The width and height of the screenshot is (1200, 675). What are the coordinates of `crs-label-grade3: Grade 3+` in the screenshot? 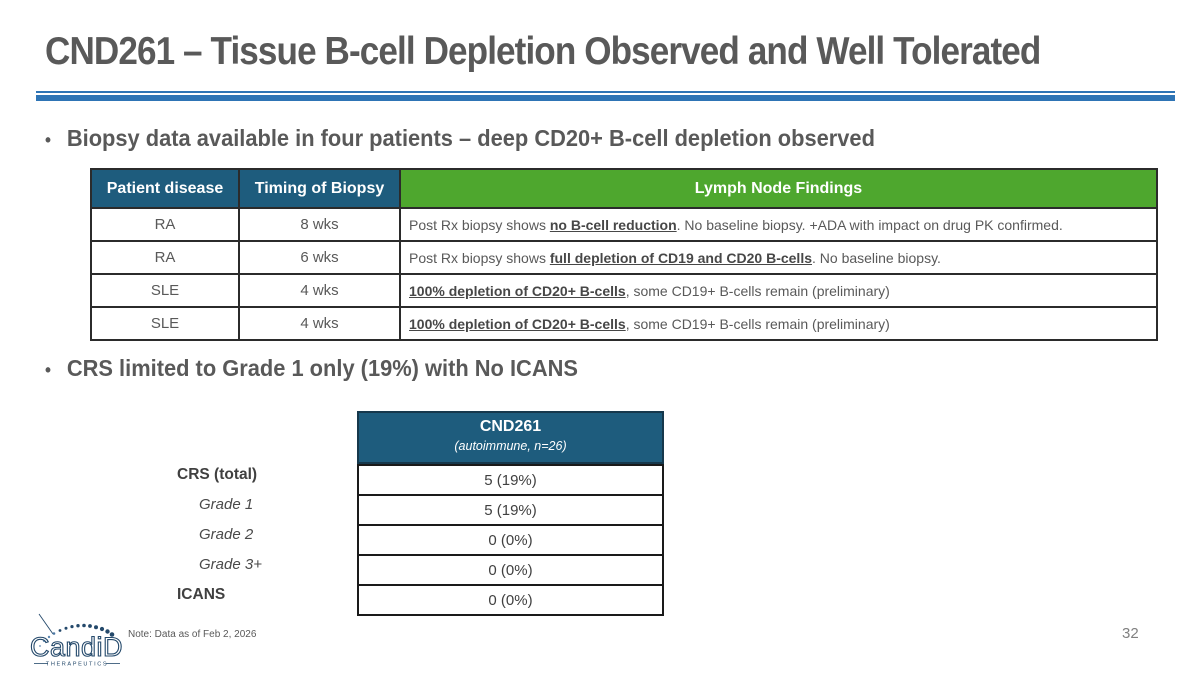 It's located at (230, 564).